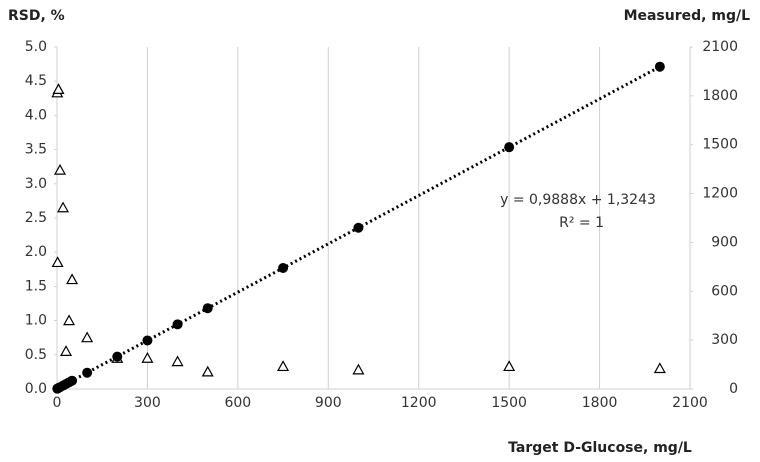 Image resolution: width=760 pixels, height=462 pixels. I want to click on x-tick-label: 2100, so click(690, 403).